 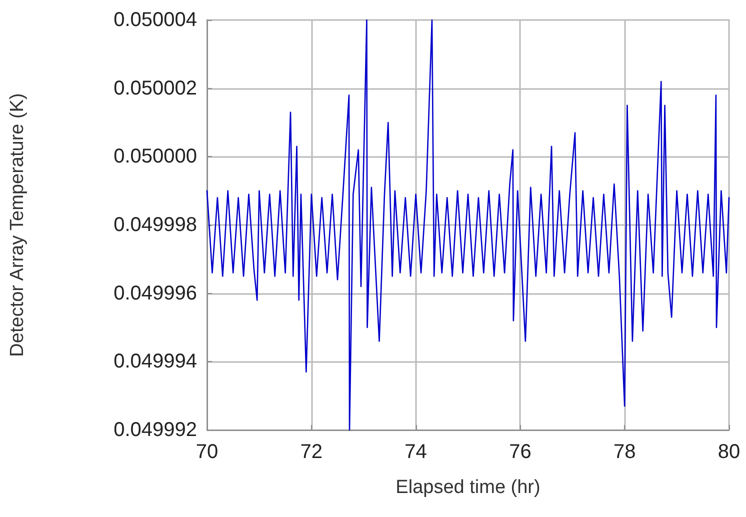 What do you see at coordinates (17, 225) in the screenshot?
I see `y-axis-title: Detector Array Temperature (K)` at bounding box center [17, 225].